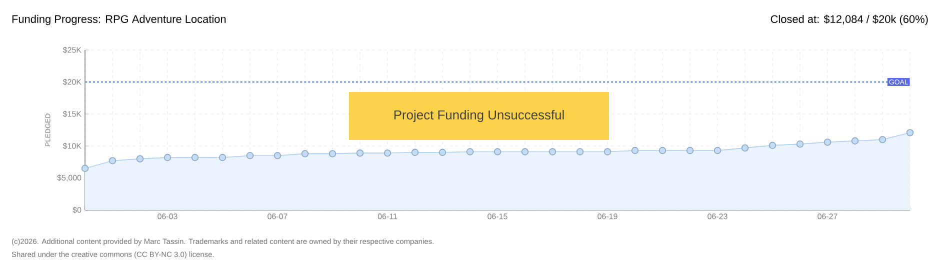  I want to click on annotation: Project Funding Unsuccessful, so click(479, 116).